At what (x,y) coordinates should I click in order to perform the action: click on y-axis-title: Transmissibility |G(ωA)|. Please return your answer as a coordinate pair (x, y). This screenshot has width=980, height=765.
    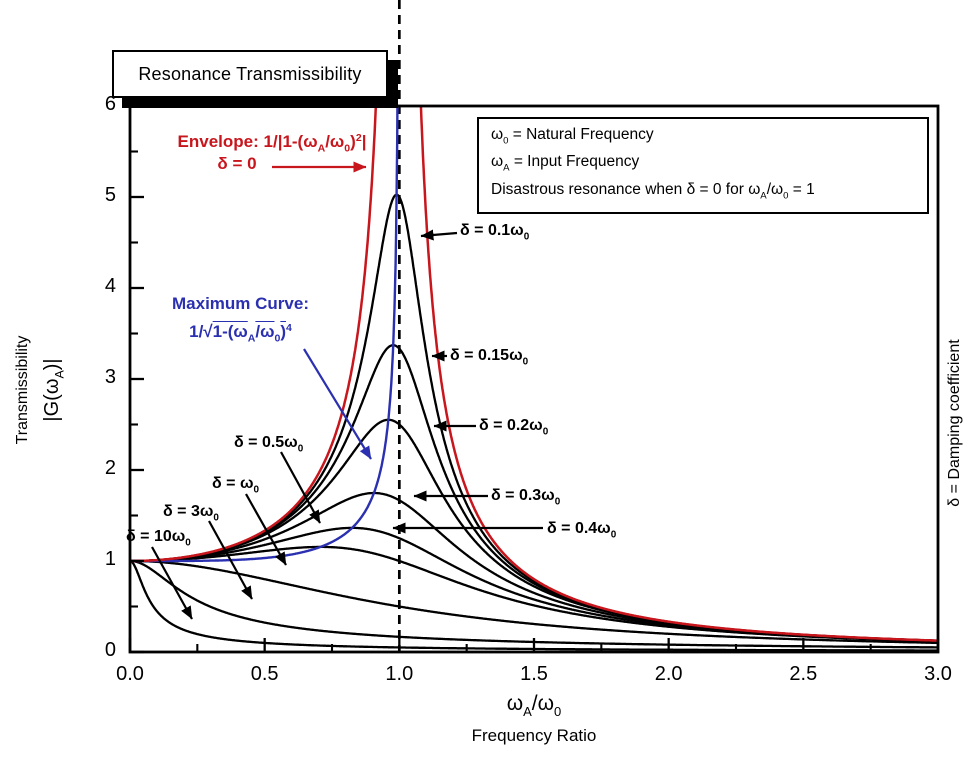
    Looking at the image, I should click on (42, 390).